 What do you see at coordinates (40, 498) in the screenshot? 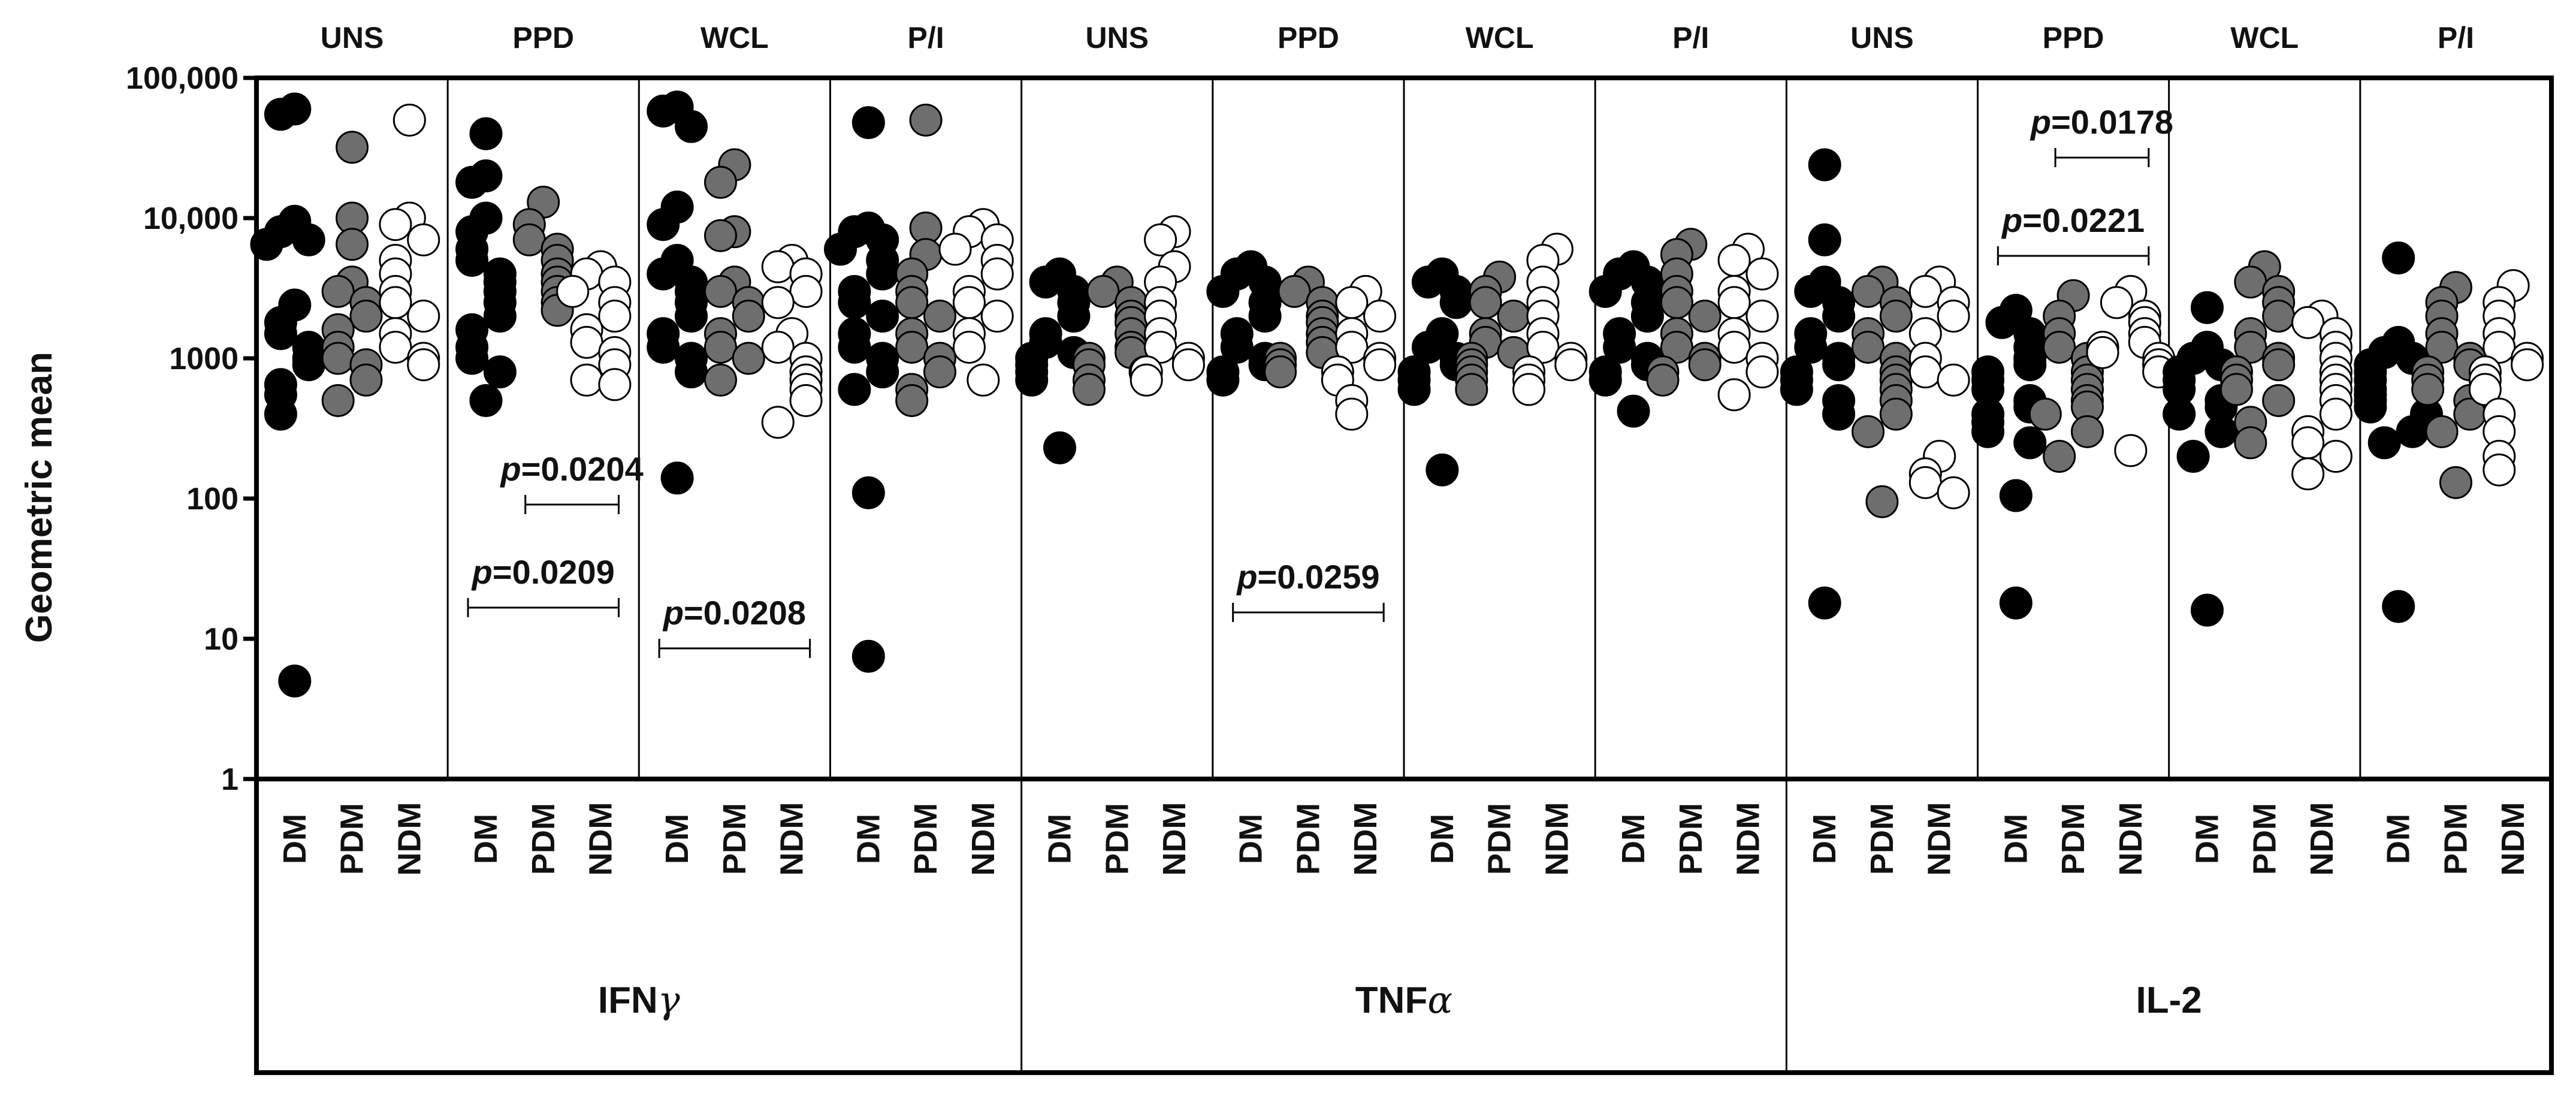
I see `y-axis-label: Geometric mean` at bounding box center [40, 498].